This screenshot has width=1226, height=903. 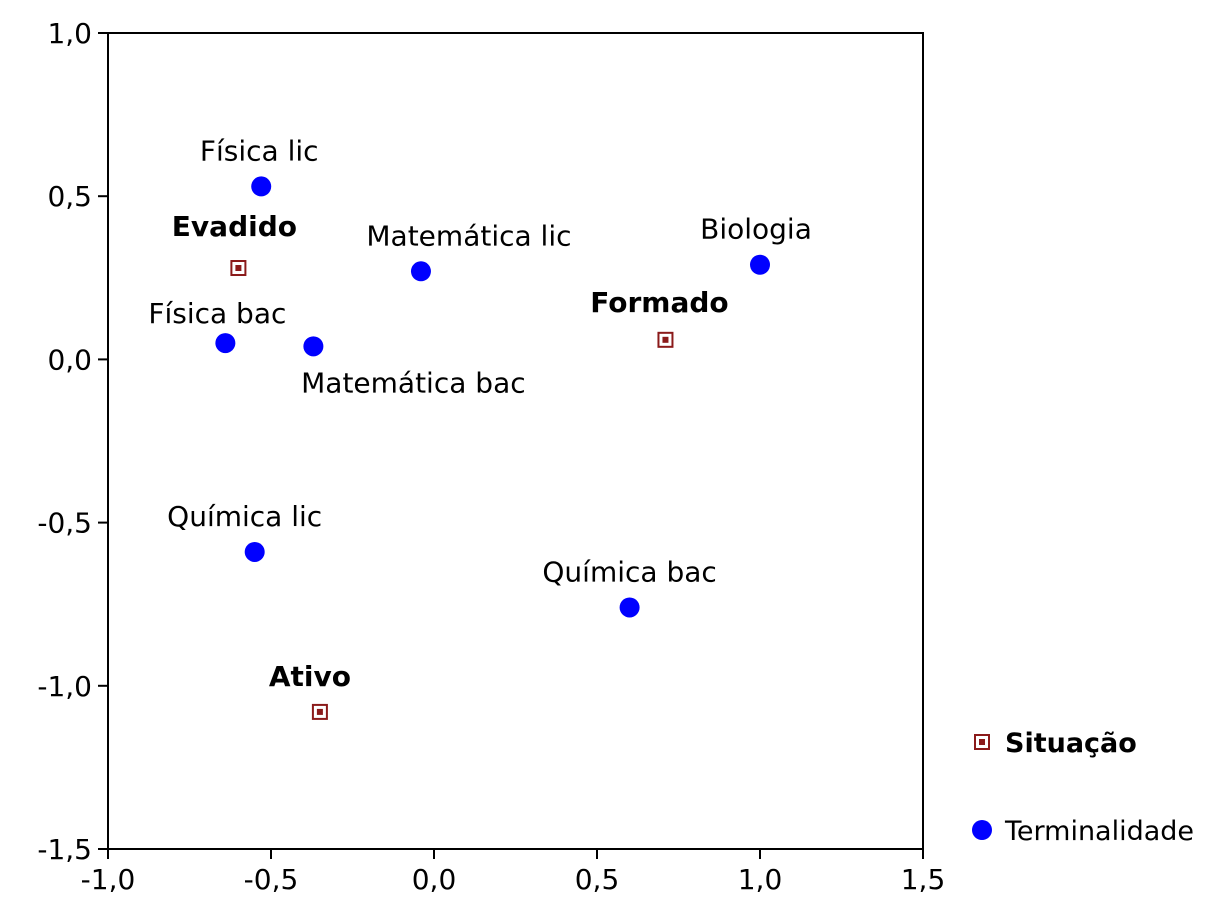 I want to click on x-tick-label: 0,0, so click(x=434, y=879).